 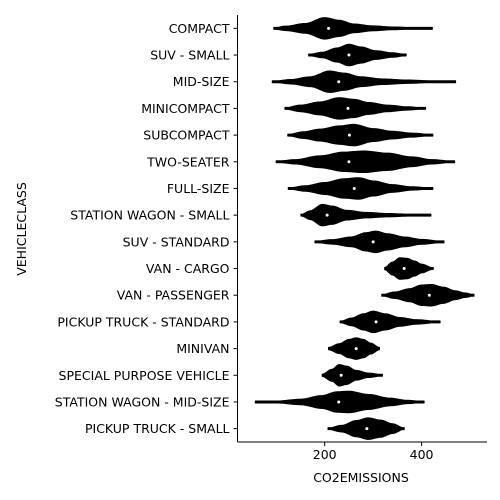 I want to click on median-dot-station-wagon-mid-size, so click(x=339, y=402).